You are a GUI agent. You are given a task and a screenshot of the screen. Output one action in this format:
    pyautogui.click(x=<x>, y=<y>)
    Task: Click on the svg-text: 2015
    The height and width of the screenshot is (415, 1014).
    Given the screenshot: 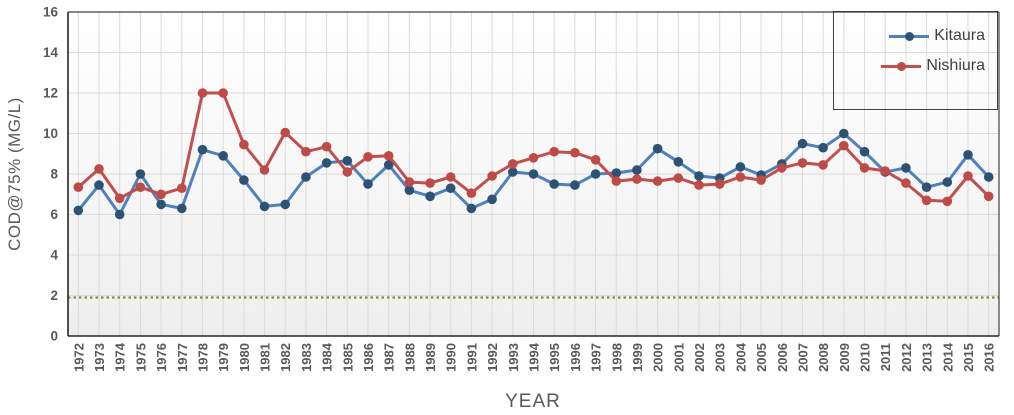 What is the action you would take?
    pyautogui.click(x=968, y=357)
    